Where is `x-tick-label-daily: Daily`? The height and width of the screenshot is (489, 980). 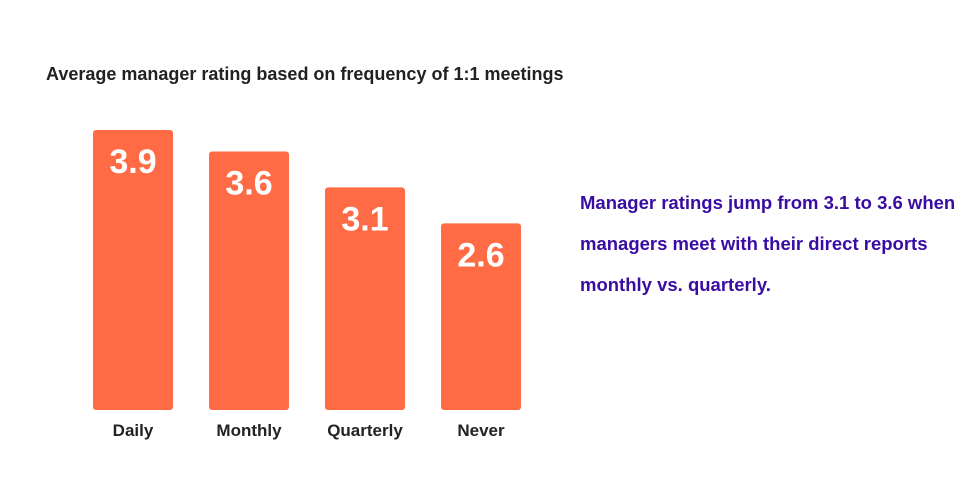 x-tick-label-daily: Daily is located at coordinates (133, 430).